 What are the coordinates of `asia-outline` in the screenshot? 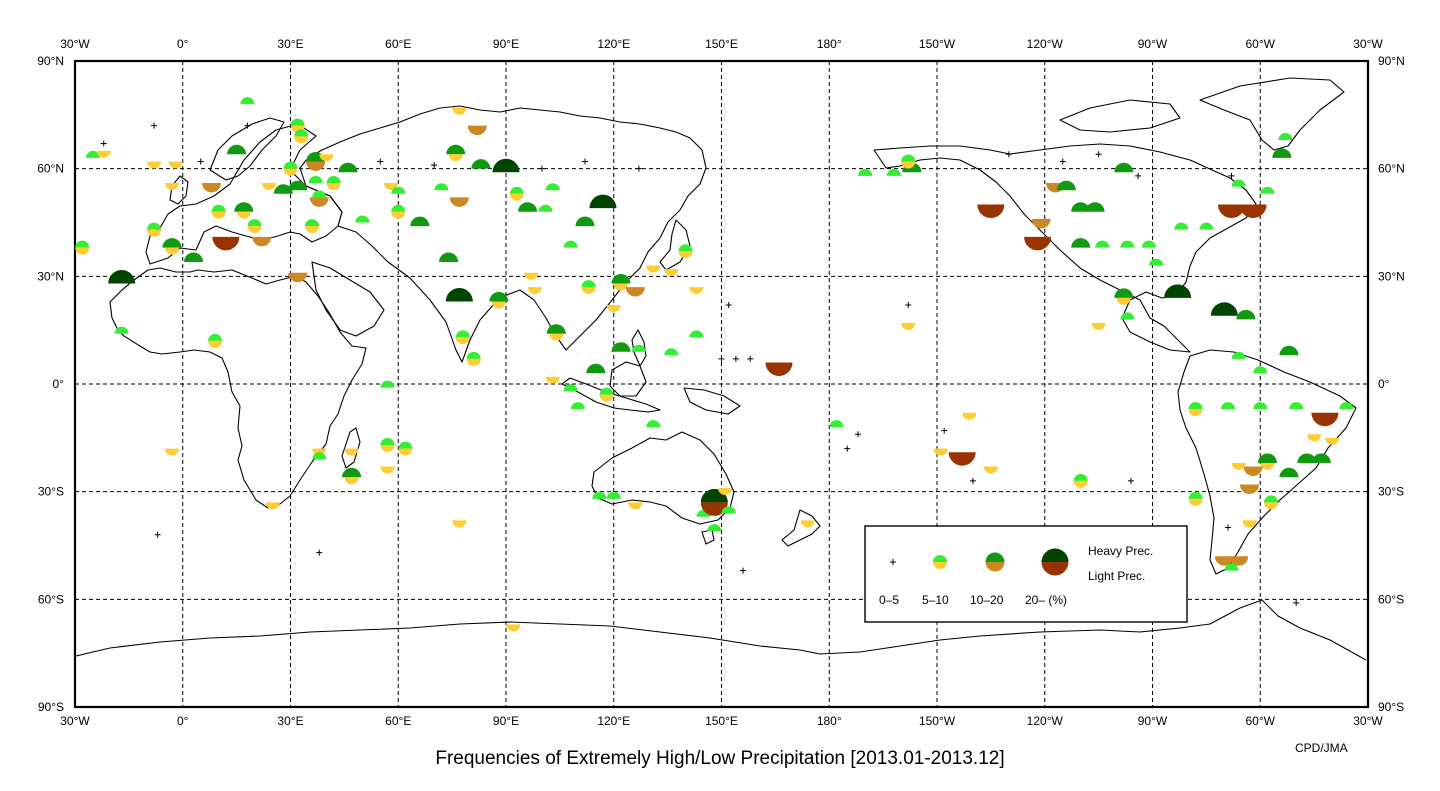 It's located at (503, 234).